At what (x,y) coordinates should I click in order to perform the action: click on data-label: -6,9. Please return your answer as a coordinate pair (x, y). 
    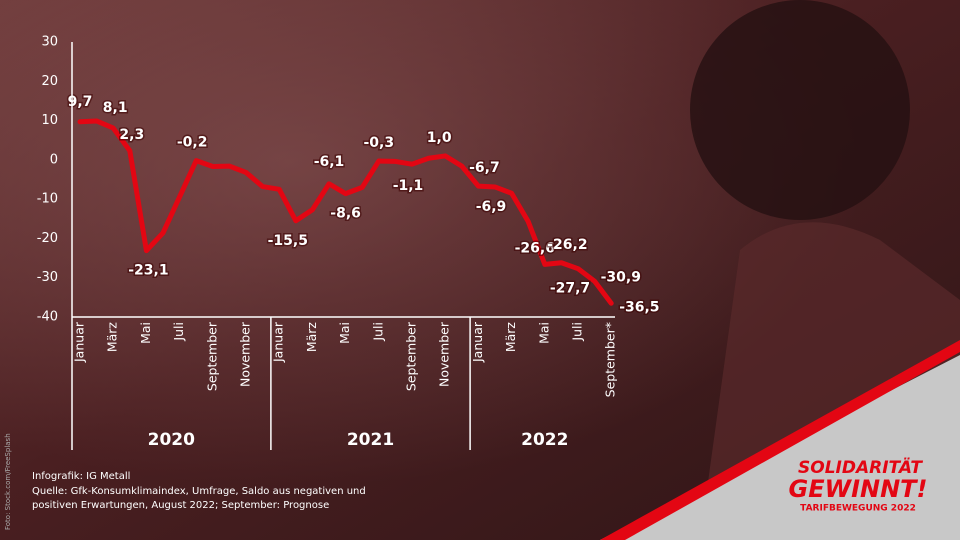
    Looking at the image, I should click on (491, 207).